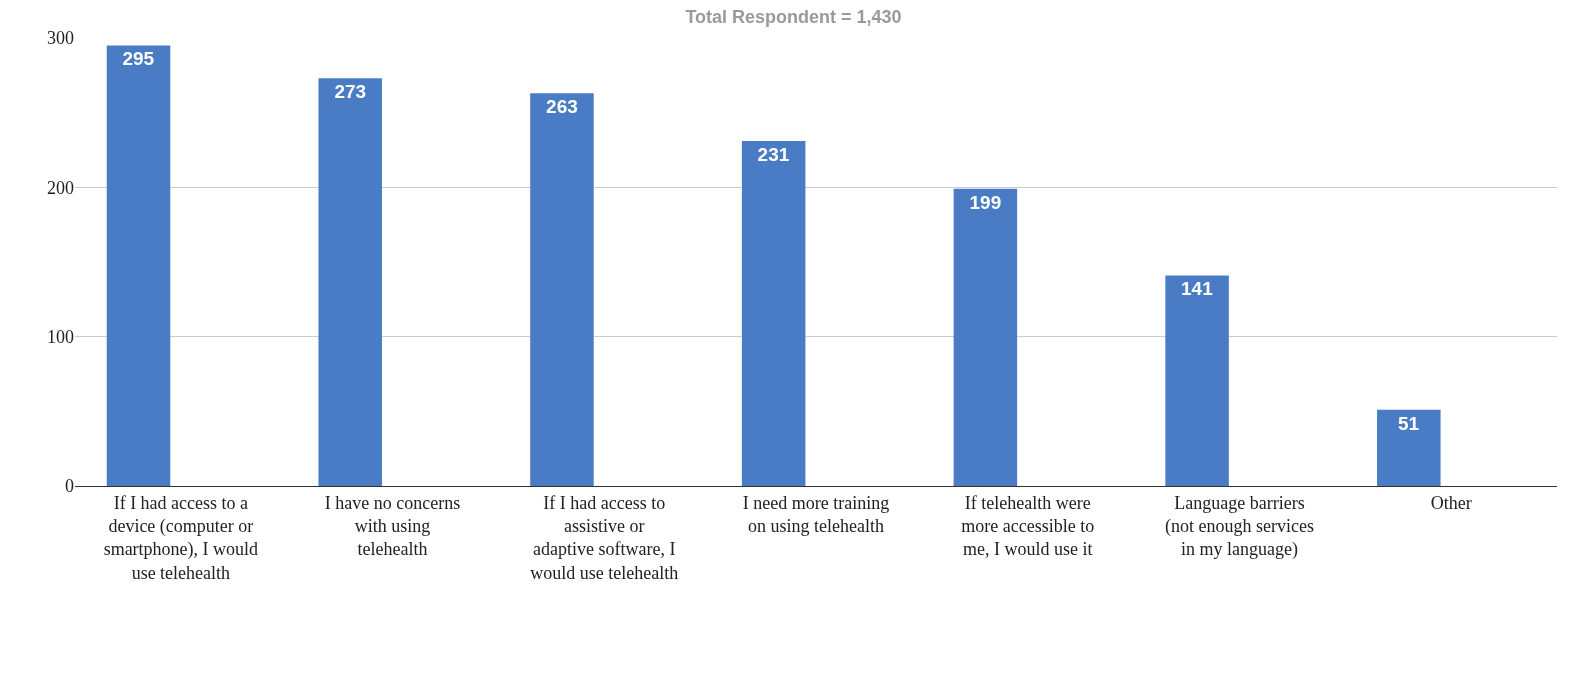 Image resolution: width=1587 pixels, height=676 pixels. Describe the element at coordinates (392, 526) in the screenshot. I see `x-tick-label: I have no concerns with using telehealth` at that location.